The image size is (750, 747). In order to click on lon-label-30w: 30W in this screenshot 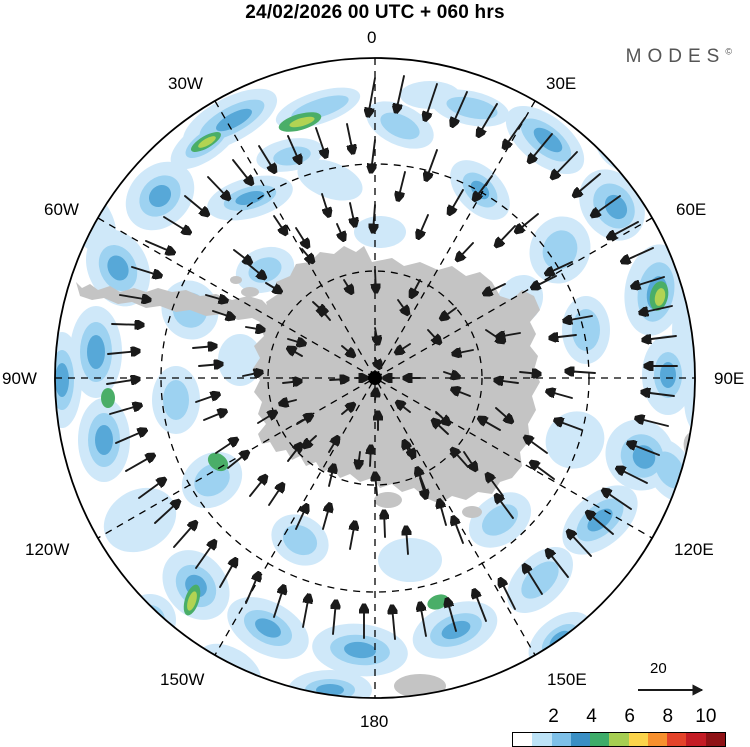, I will do `click(185, 83)`.